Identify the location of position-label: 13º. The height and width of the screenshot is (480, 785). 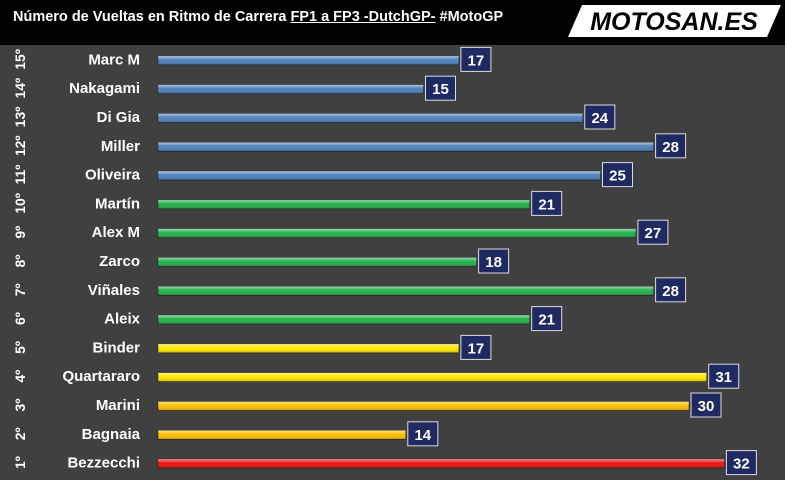
(20, 117).